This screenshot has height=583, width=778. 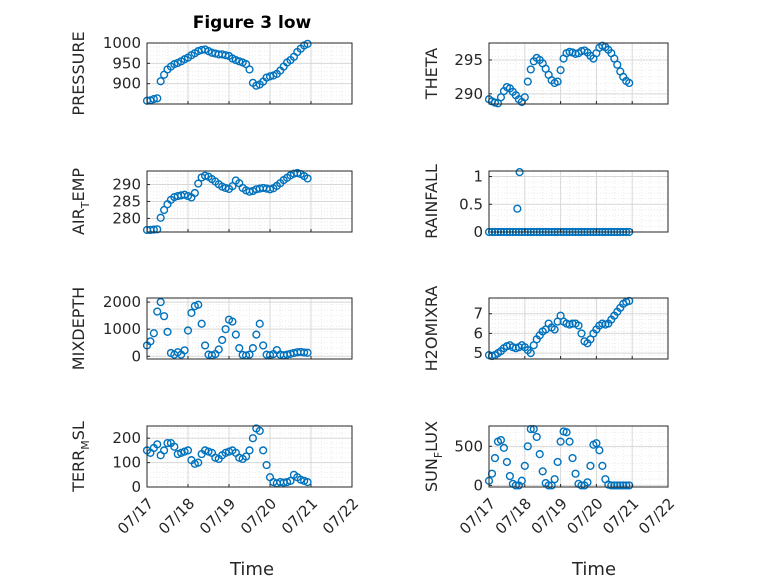 I want to click on x-tick-label: 07/17, so click(x=477, y=516).